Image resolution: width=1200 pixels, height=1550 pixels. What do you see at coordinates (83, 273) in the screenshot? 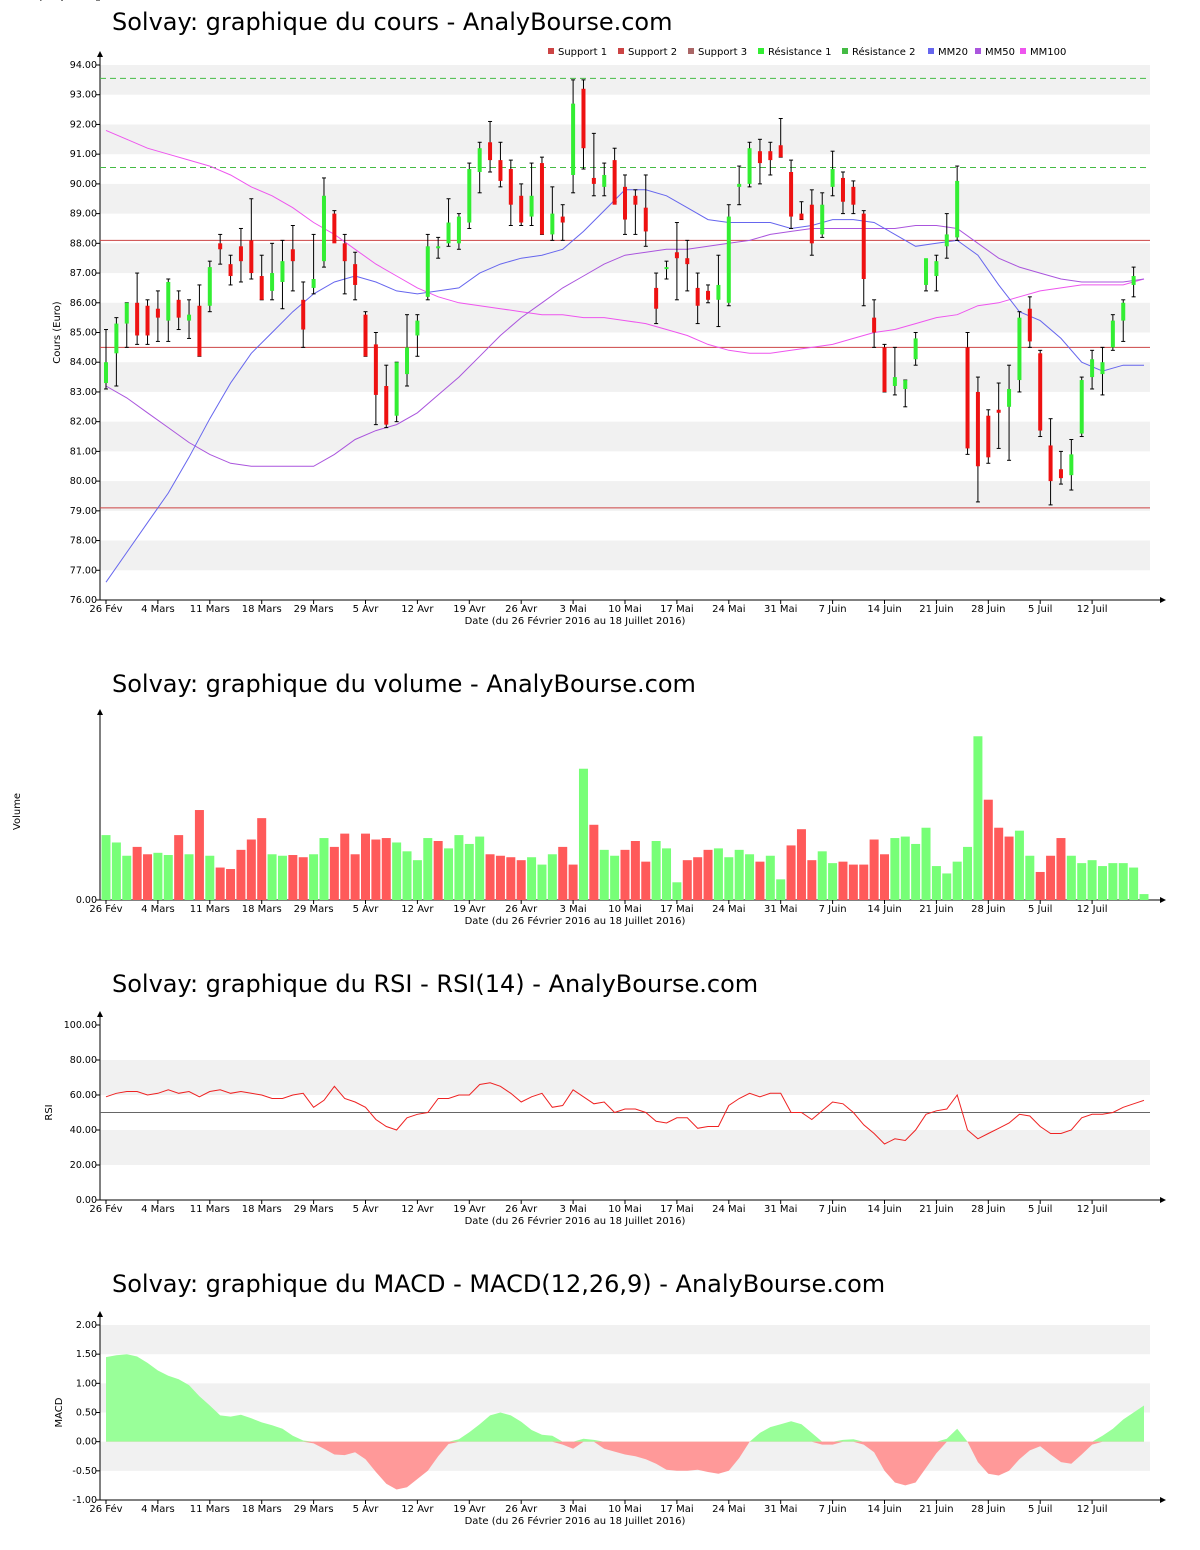
I see `price-y-tick-label: 87.00` at bounding box center [83, 273].